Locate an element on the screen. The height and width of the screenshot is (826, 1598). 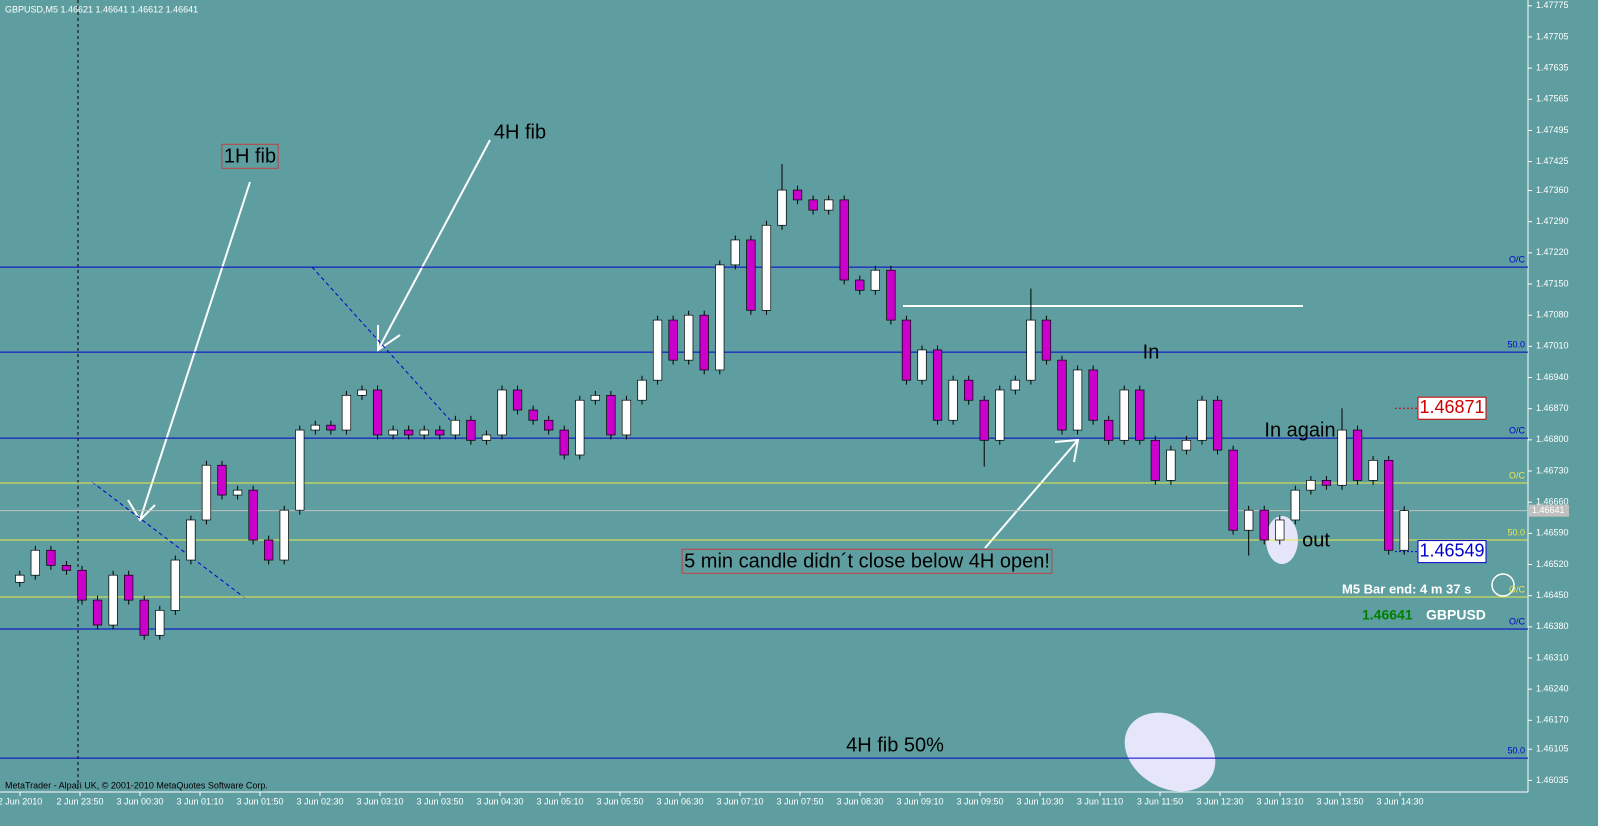
x-tick-label: 3 Jun 14:30 is located at coordinates (1399, 801).